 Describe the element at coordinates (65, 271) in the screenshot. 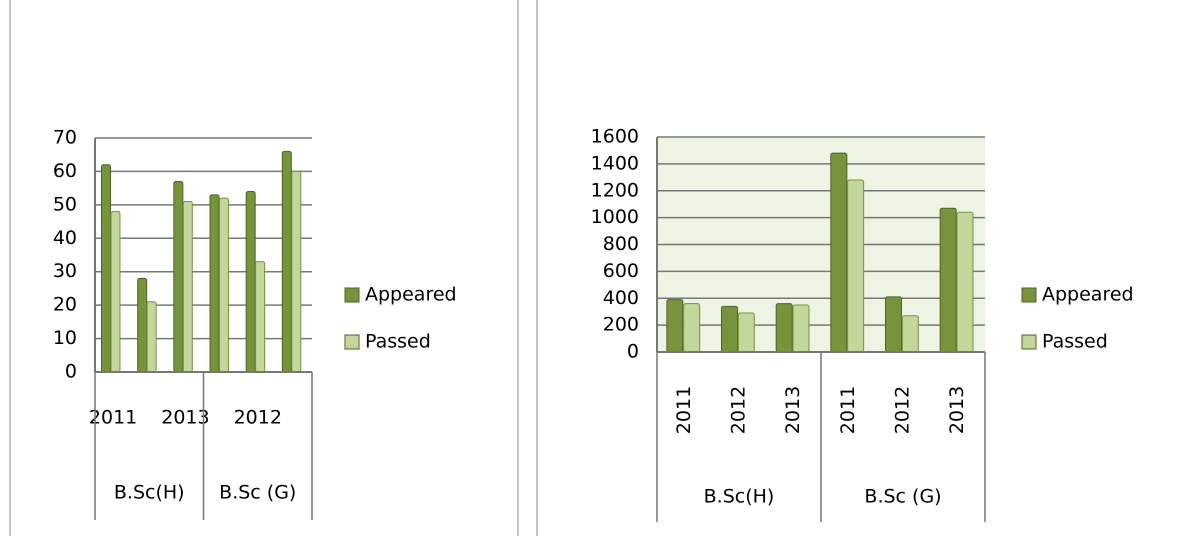

I see `y-tick-label: 30` at that location.